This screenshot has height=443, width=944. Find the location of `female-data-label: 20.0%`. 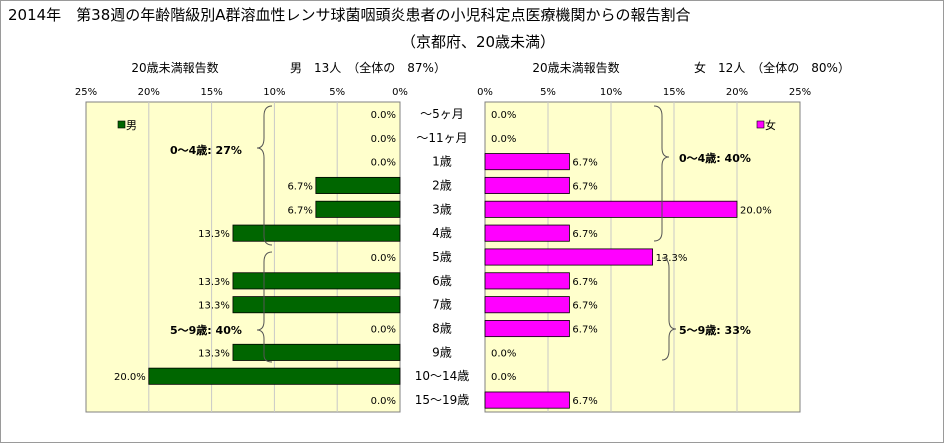

female-data-label: 20.0% is located at coordinates (756, 210).